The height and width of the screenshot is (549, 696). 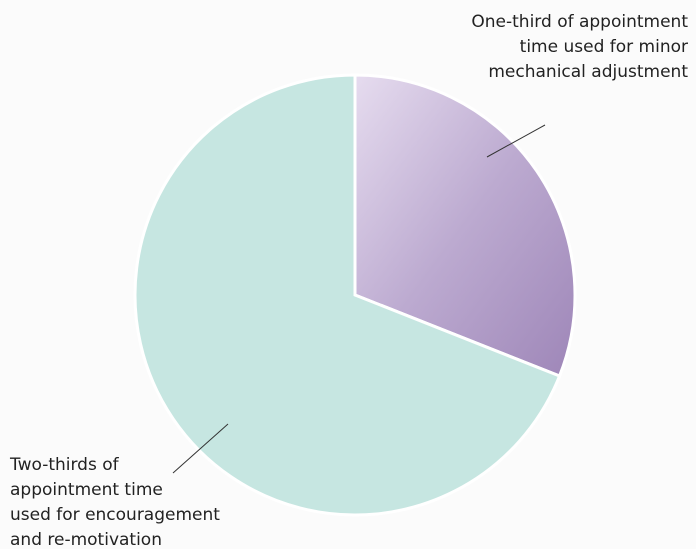 I want to click on slice-label: Two-thirds of, so click(x=64, y=465).